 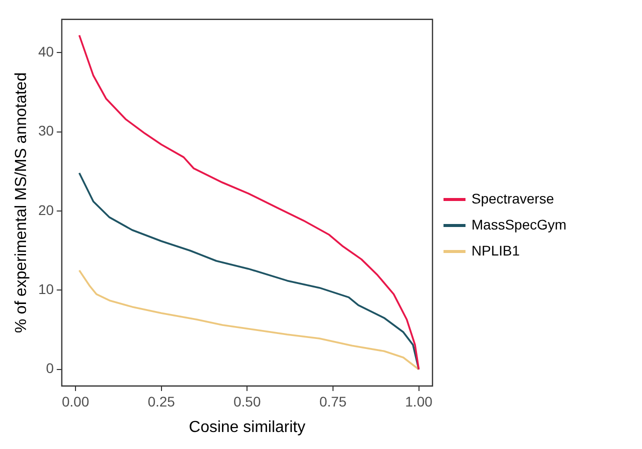 I want to click on y-tick-label: 30, so click(x=46, y=130).